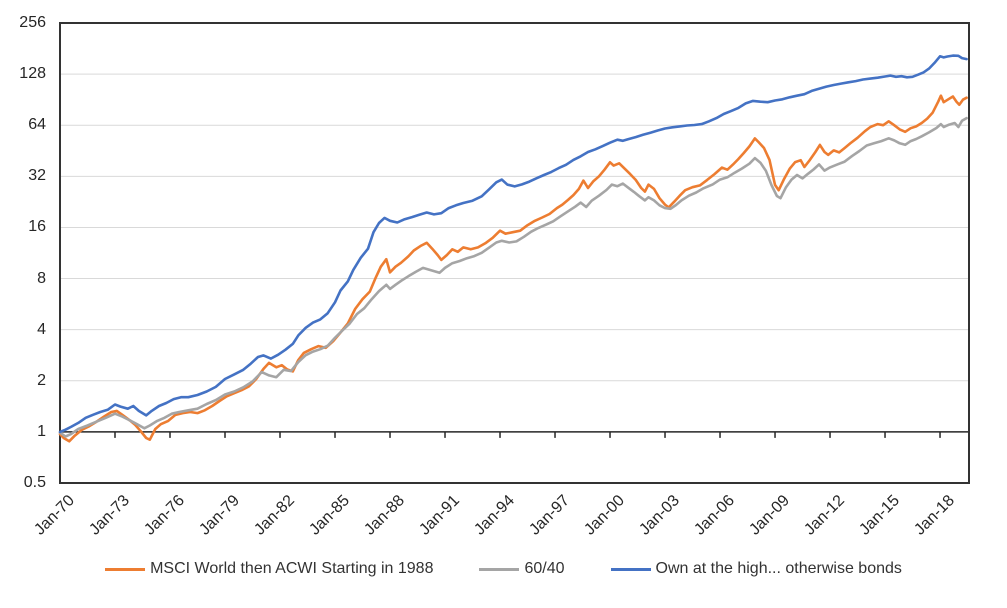  What do you see at coordinates (37, 227) in the screenshot?
I see `y-axis-tick-label: 16` at bounding box center [37, 227].